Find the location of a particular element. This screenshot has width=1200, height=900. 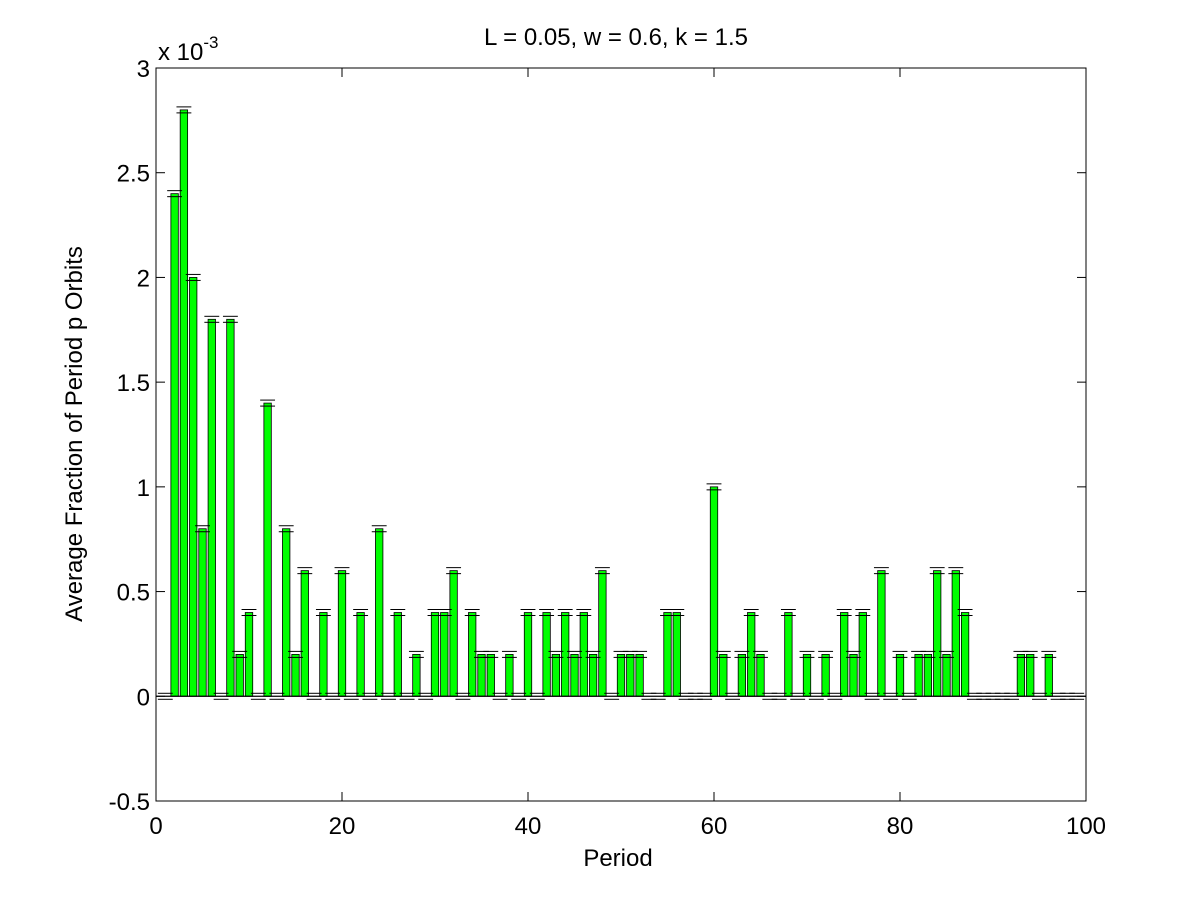

x-tick-label: 0 is located at coordinates (155, 826).